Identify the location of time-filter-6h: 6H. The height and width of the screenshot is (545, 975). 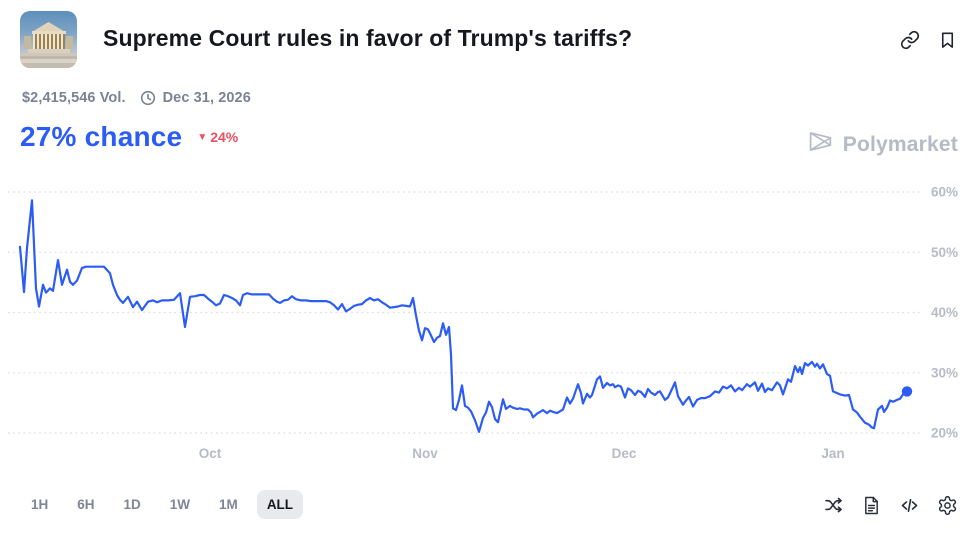
(86, 504).